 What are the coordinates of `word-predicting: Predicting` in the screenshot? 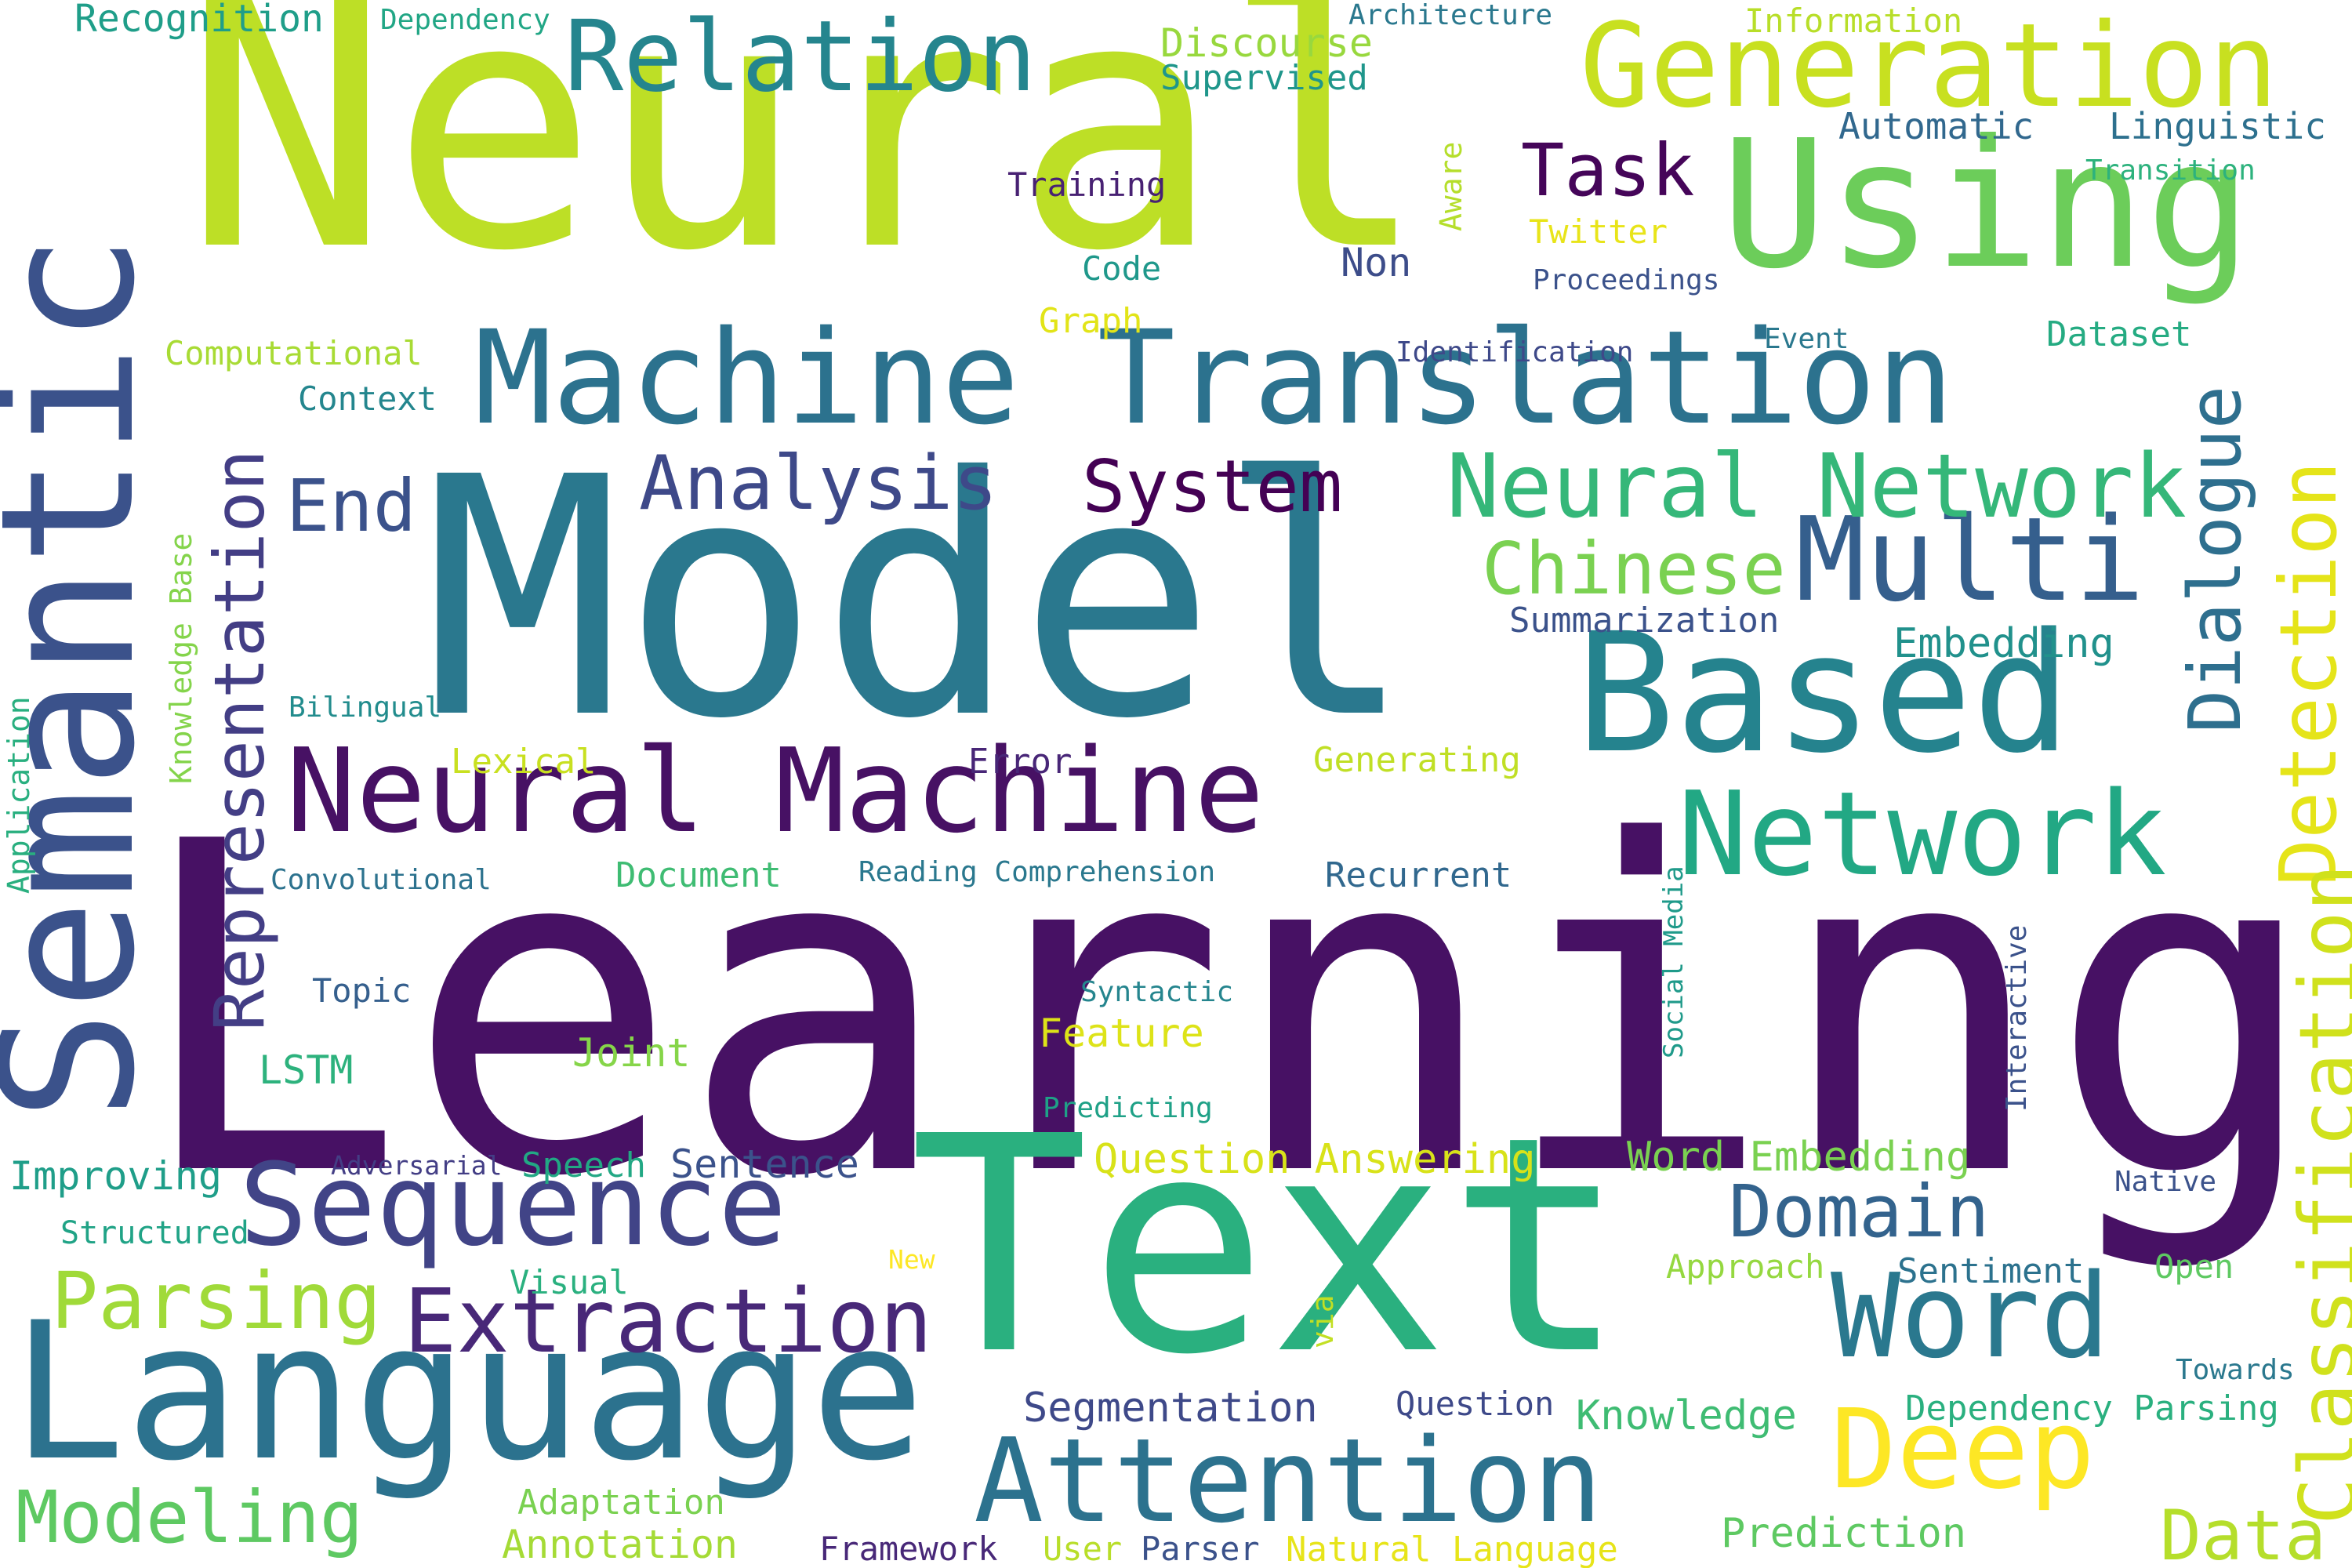 It's located at (1128, 1108).